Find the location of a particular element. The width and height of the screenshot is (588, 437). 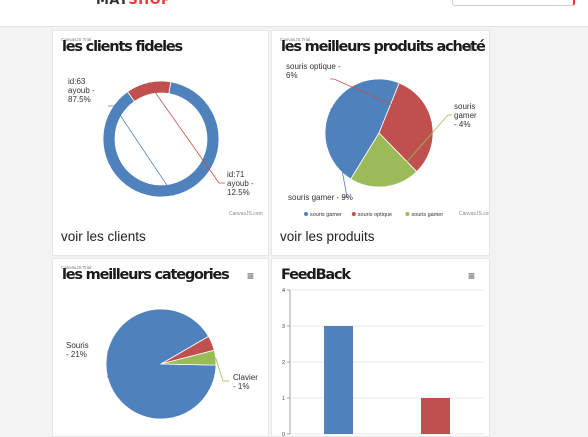

site-logo: MATSHOP is located at coordinates (133, 4).